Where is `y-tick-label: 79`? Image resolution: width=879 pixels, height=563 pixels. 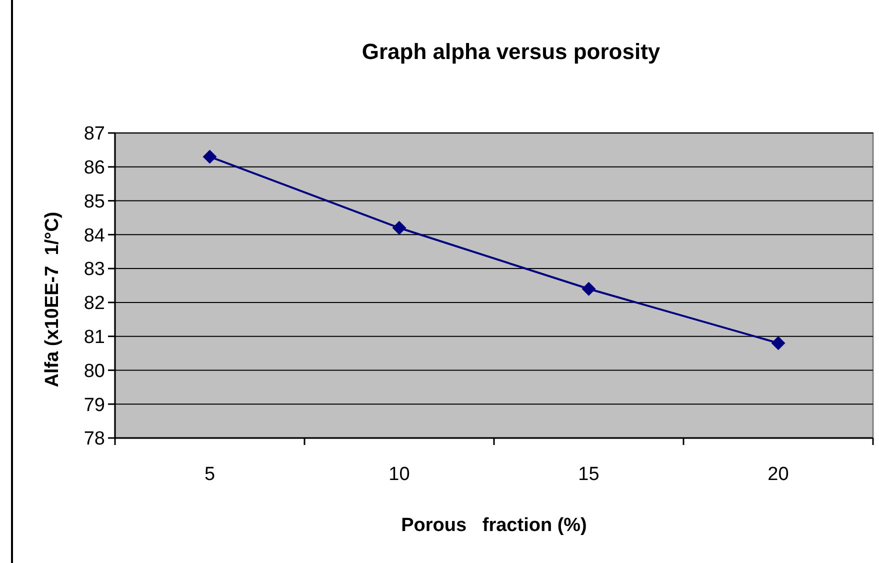 y-tick-label: 79 is located at coordinates (94, 405).